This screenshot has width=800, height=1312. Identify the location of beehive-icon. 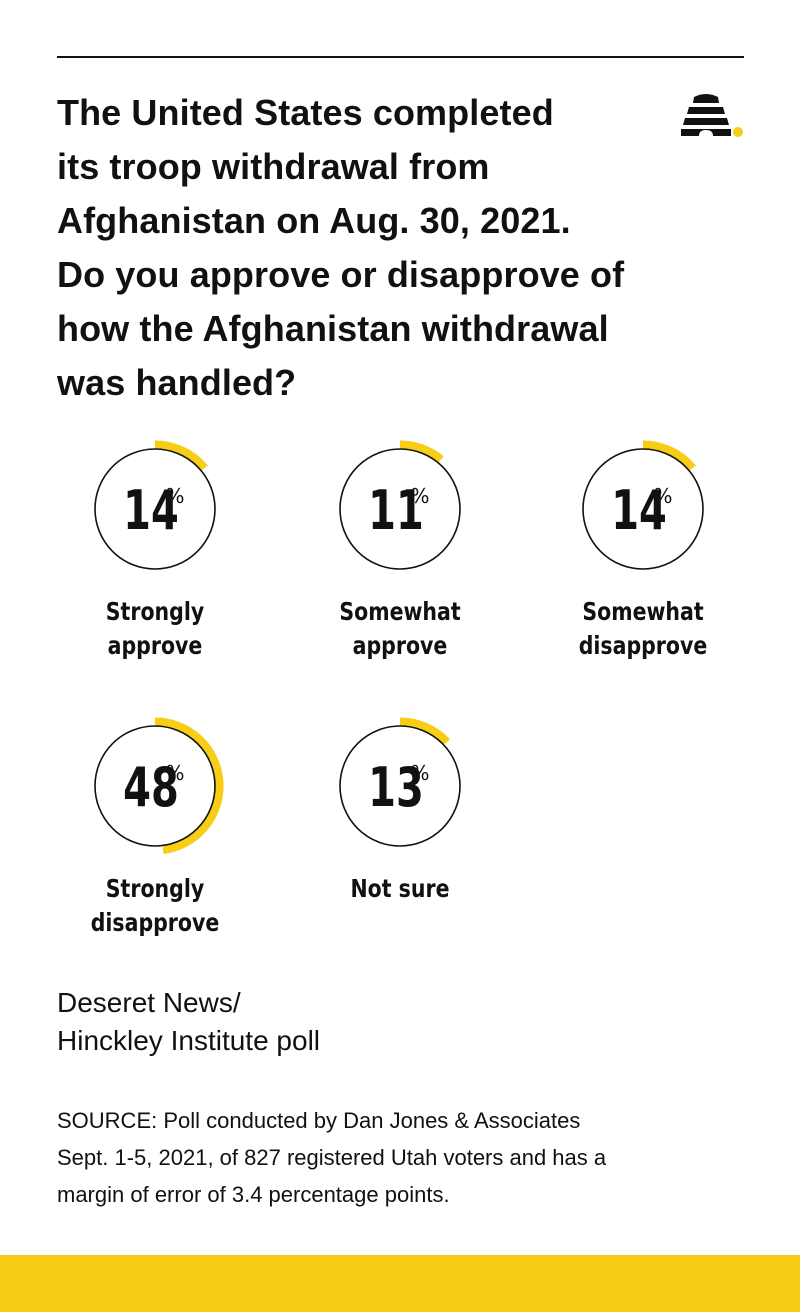
(712, 115).